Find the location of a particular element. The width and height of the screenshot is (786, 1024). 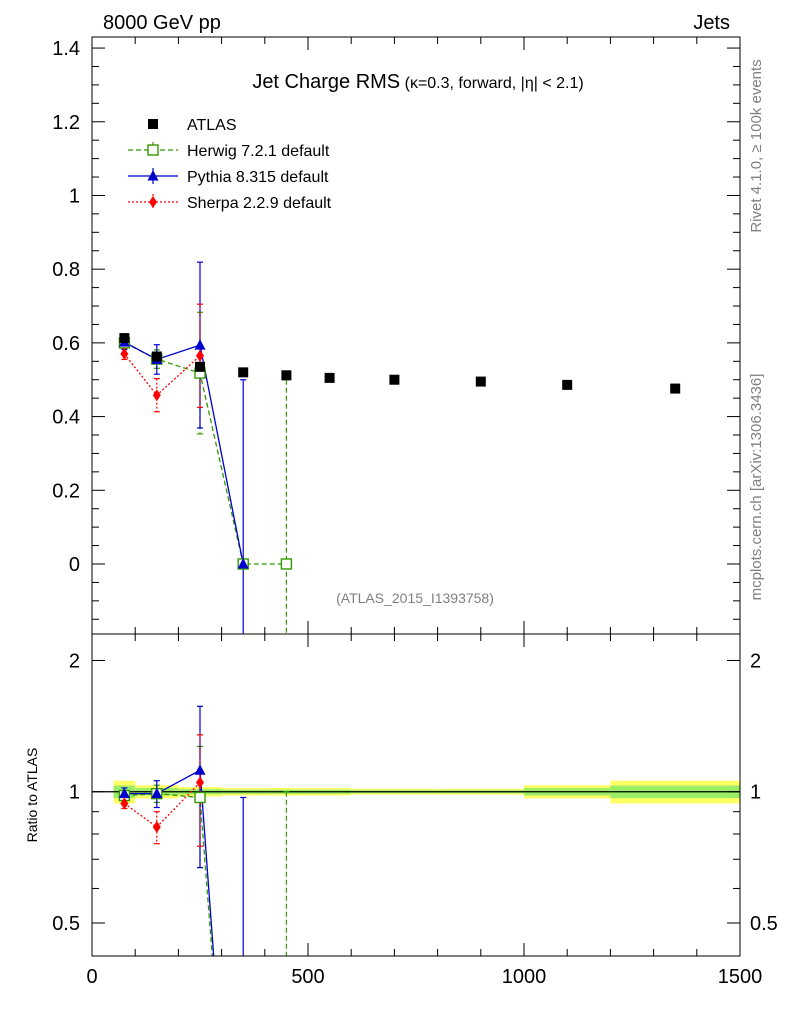

y-tick-label-ratio-right: 0.5 is located at coordinates (764, 924).